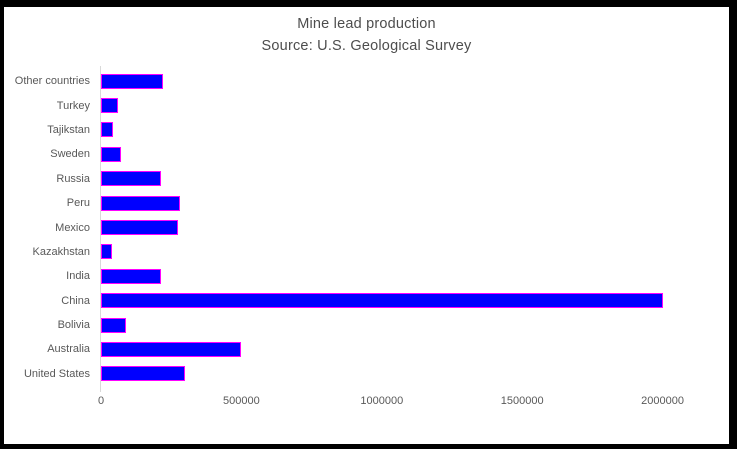 This screenshot has width=737, height=449. Describe the element at coordinates (109, 106) in the screenshot. I see `bar-turkey` at that location.